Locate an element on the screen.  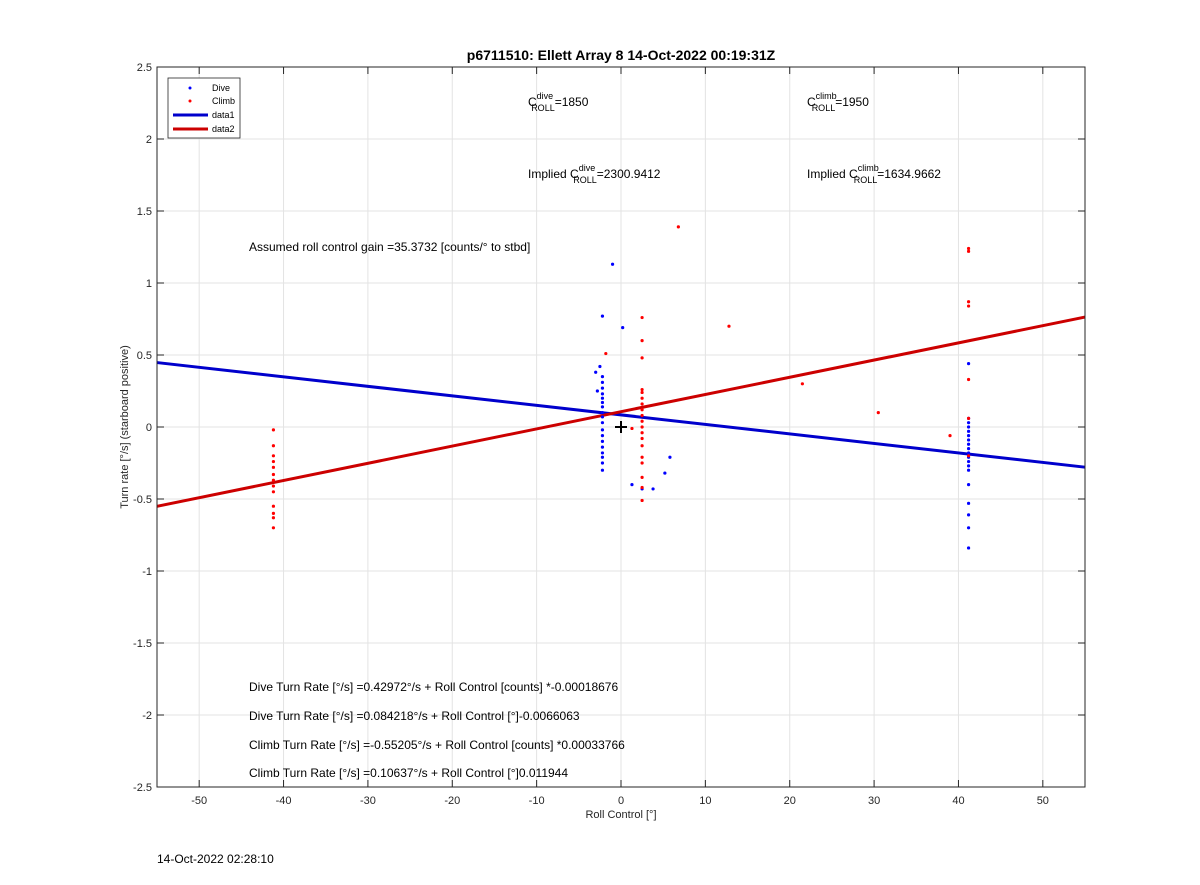
x-tick-label: -10 is located at coordinates (537, 801).